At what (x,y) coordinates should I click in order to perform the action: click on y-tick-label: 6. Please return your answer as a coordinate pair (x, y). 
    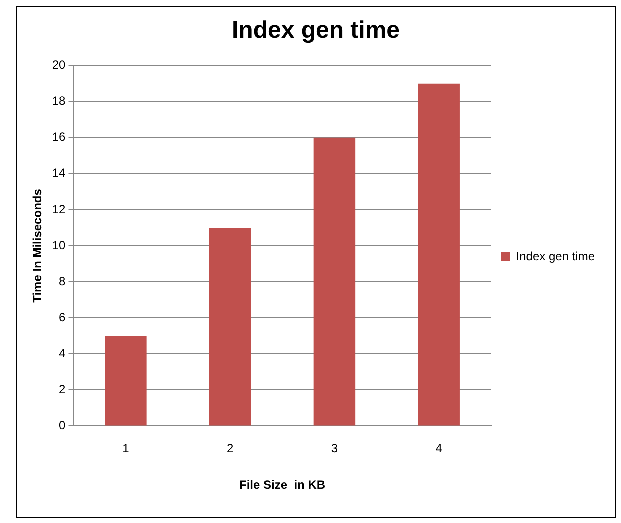
    Looking at the image, I should click on (62, 317).